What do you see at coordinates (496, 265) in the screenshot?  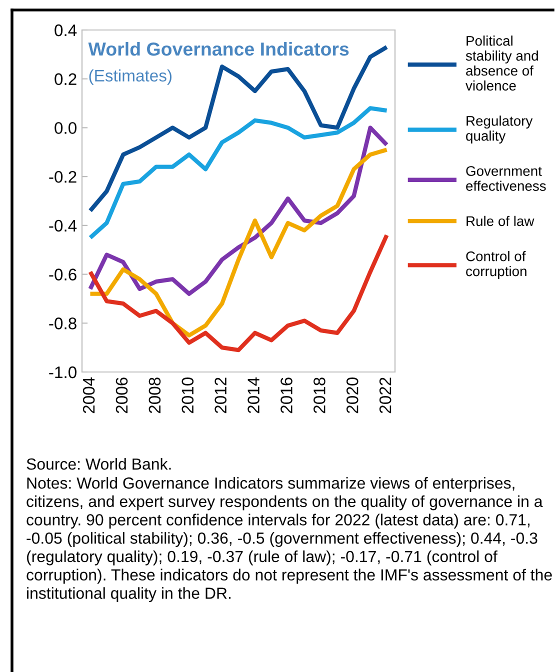 I see `legend-label: Control of corruption` at bounding box center [496, 265].